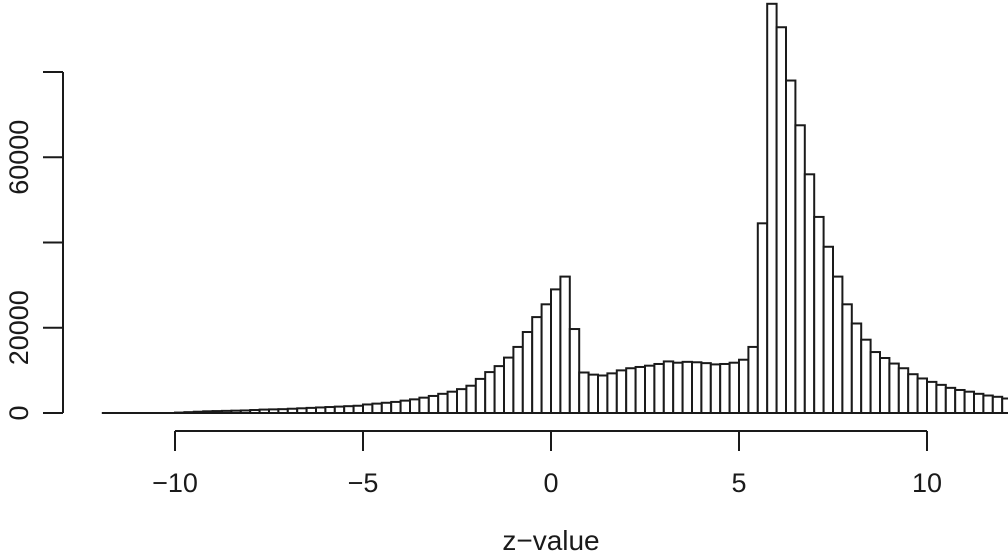  What do you see at coordinates (547, 464) in the screenshot?
I see `x-axis: −10 −5 0 5 10` at bounding box center [547, 464].